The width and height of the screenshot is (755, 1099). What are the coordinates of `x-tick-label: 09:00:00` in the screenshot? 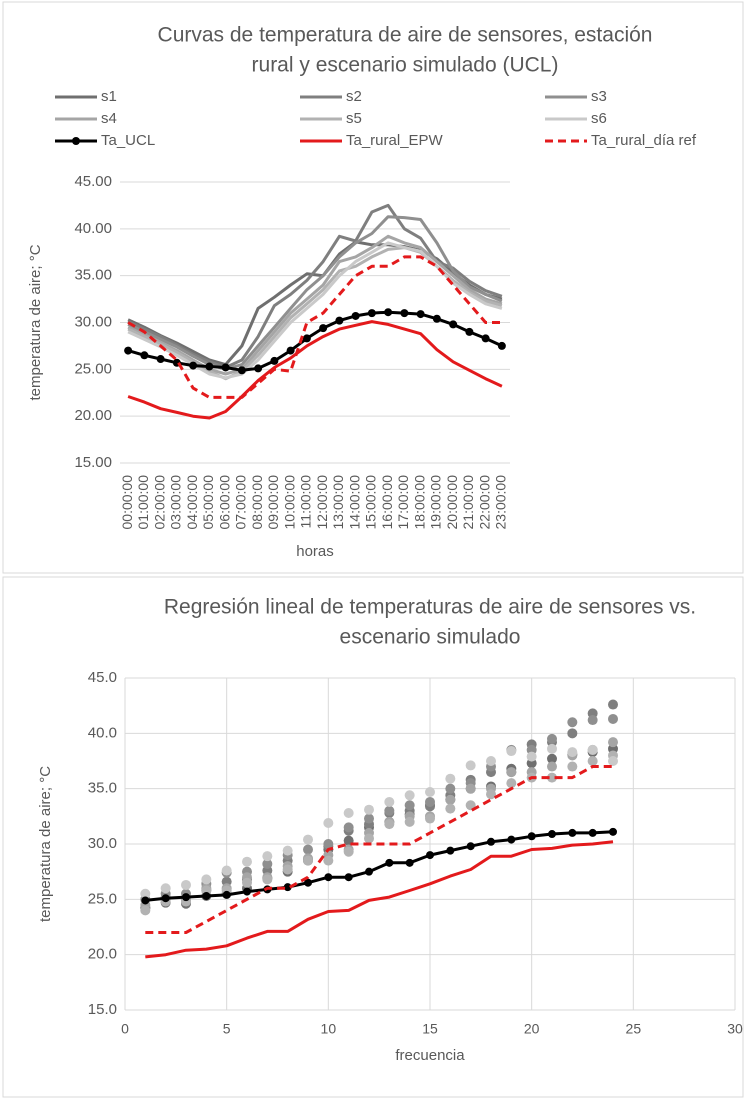 It's located at (273, 502).